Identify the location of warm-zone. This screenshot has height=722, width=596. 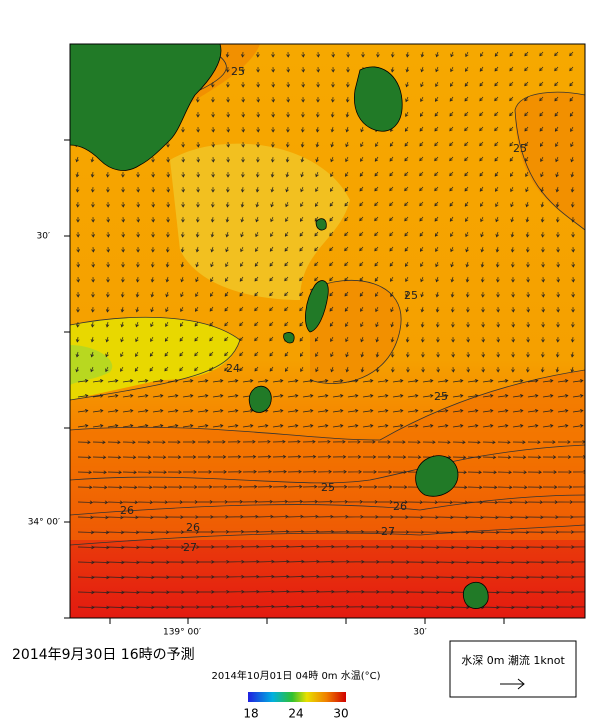
(356, 332).